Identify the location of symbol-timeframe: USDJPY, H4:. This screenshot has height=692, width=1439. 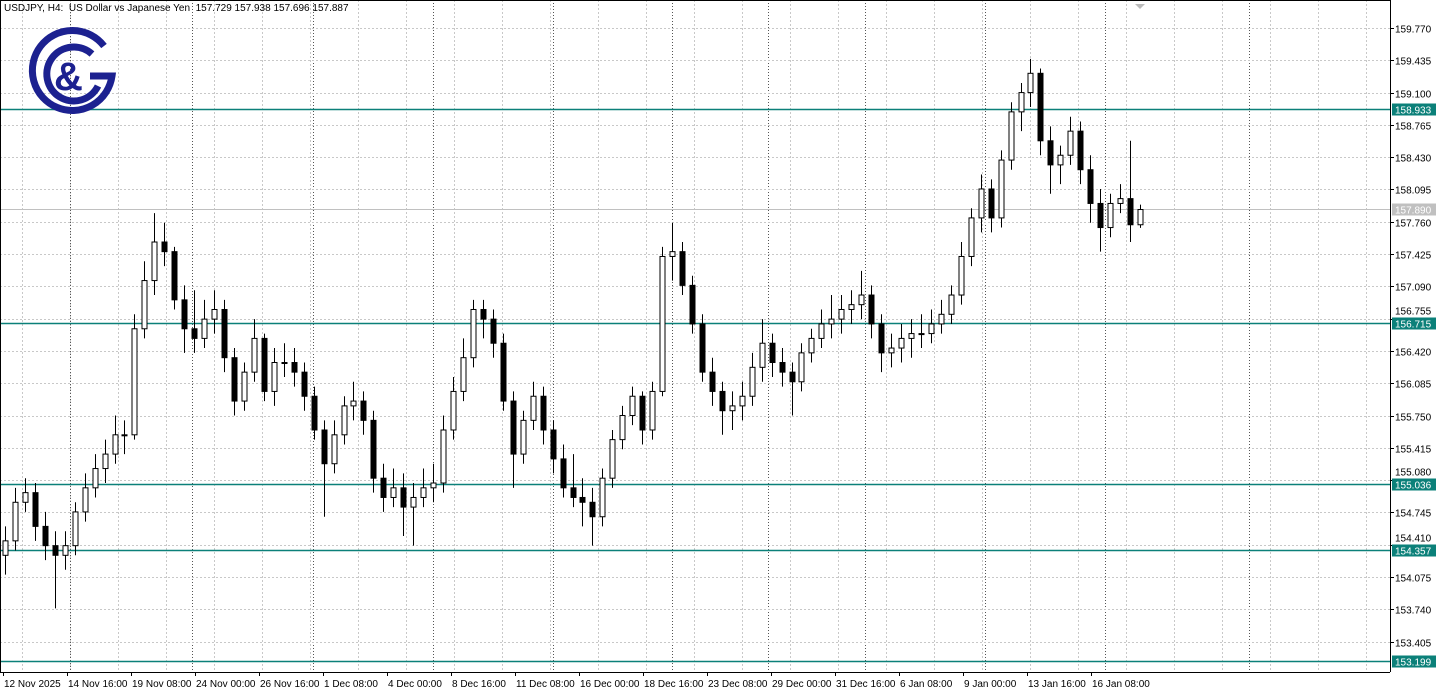
(34, 8).